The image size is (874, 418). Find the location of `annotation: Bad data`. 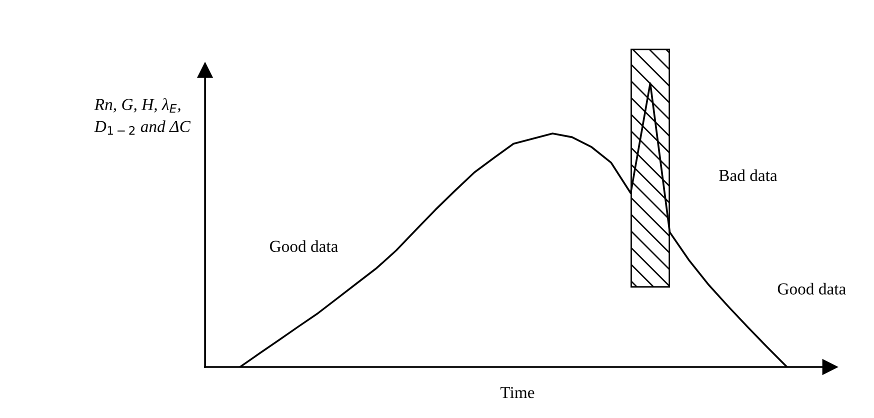

annotation: Bad data is located at coordinates (748, 175).